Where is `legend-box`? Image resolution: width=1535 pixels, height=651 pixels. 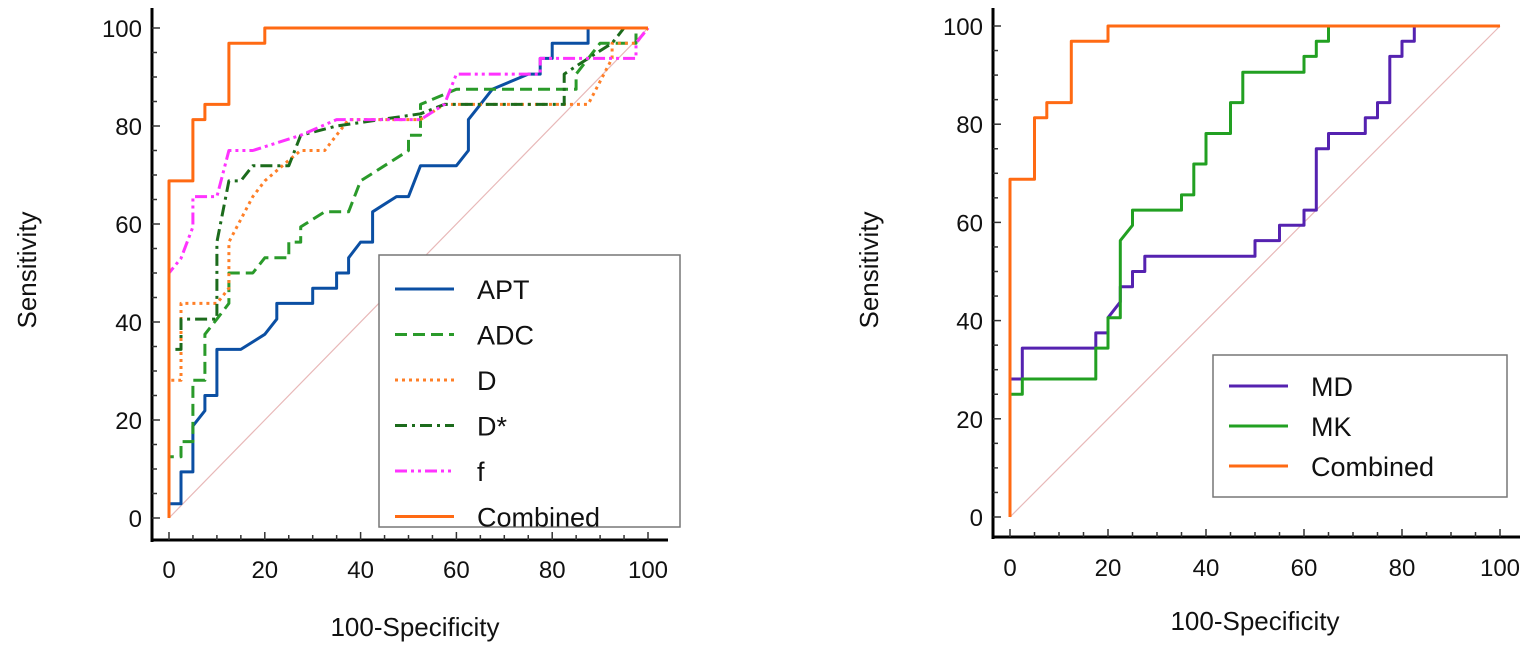 legend-box is located at coordinates (529, 391).